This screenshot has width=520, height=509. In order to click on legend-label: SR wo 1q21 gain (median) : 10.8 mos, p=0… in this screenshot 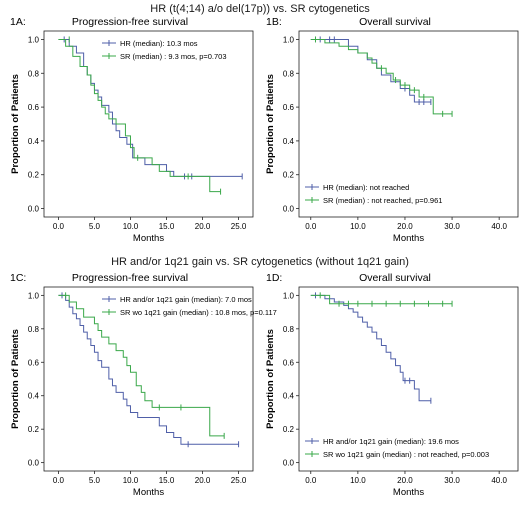, I will do `click(198, 312)`.